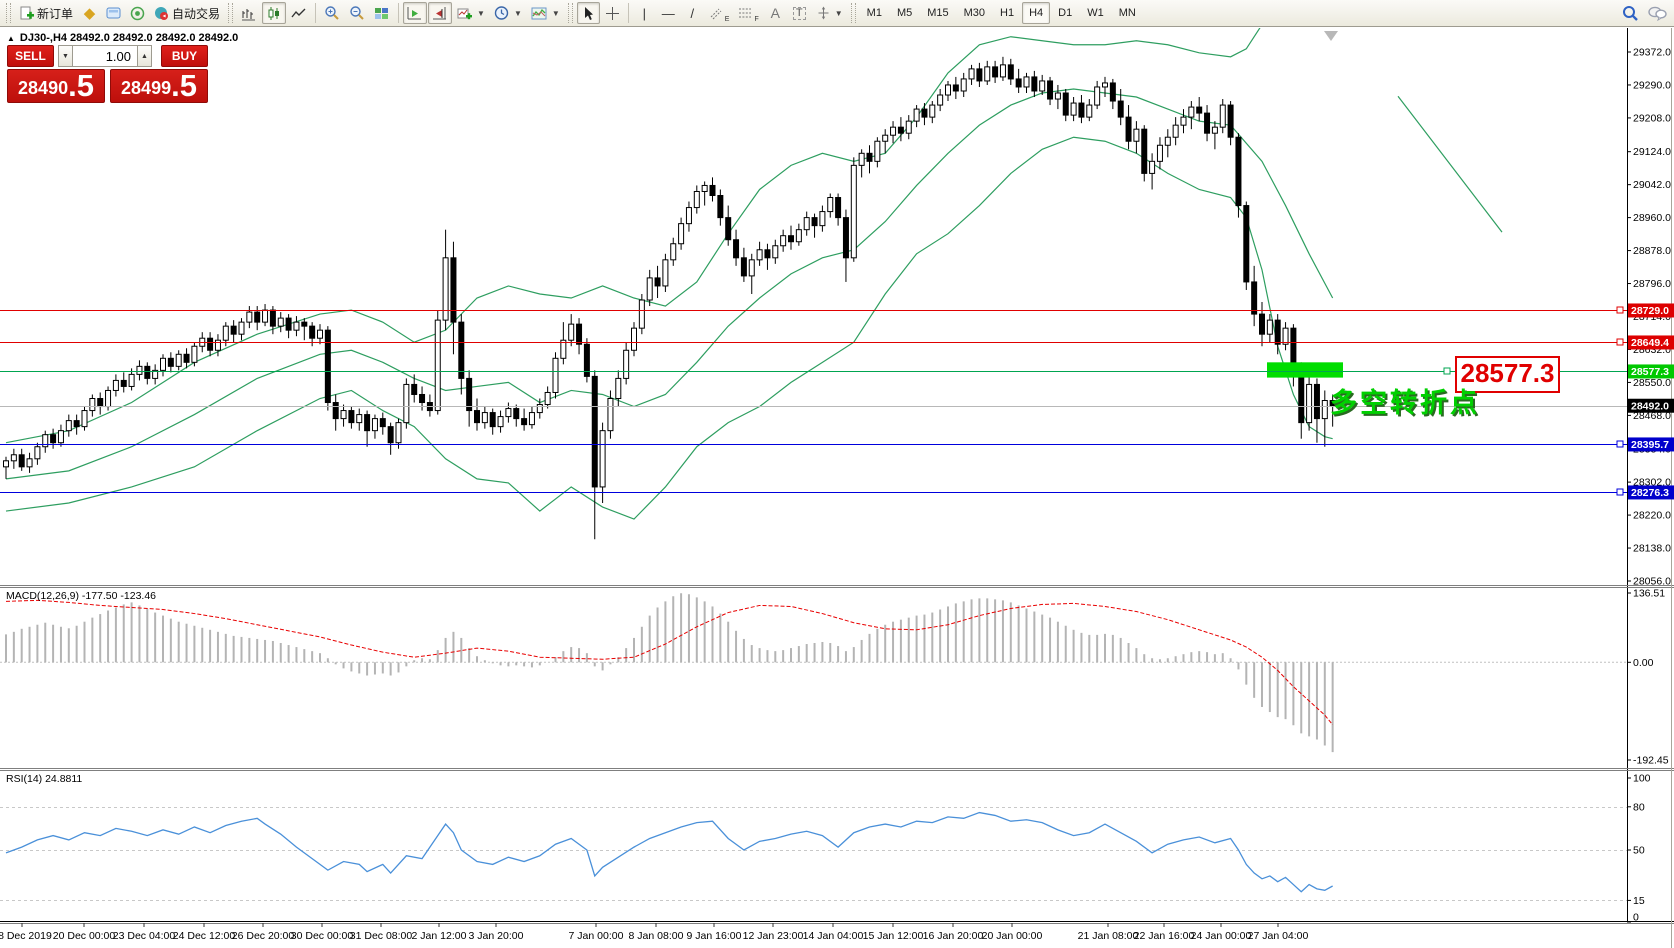 The height and width of the screenshot is (948, 1674). Describe the element at coordinates (938, 13) in the screenshot. I see `timeframe-button-m15: M15` at that location.